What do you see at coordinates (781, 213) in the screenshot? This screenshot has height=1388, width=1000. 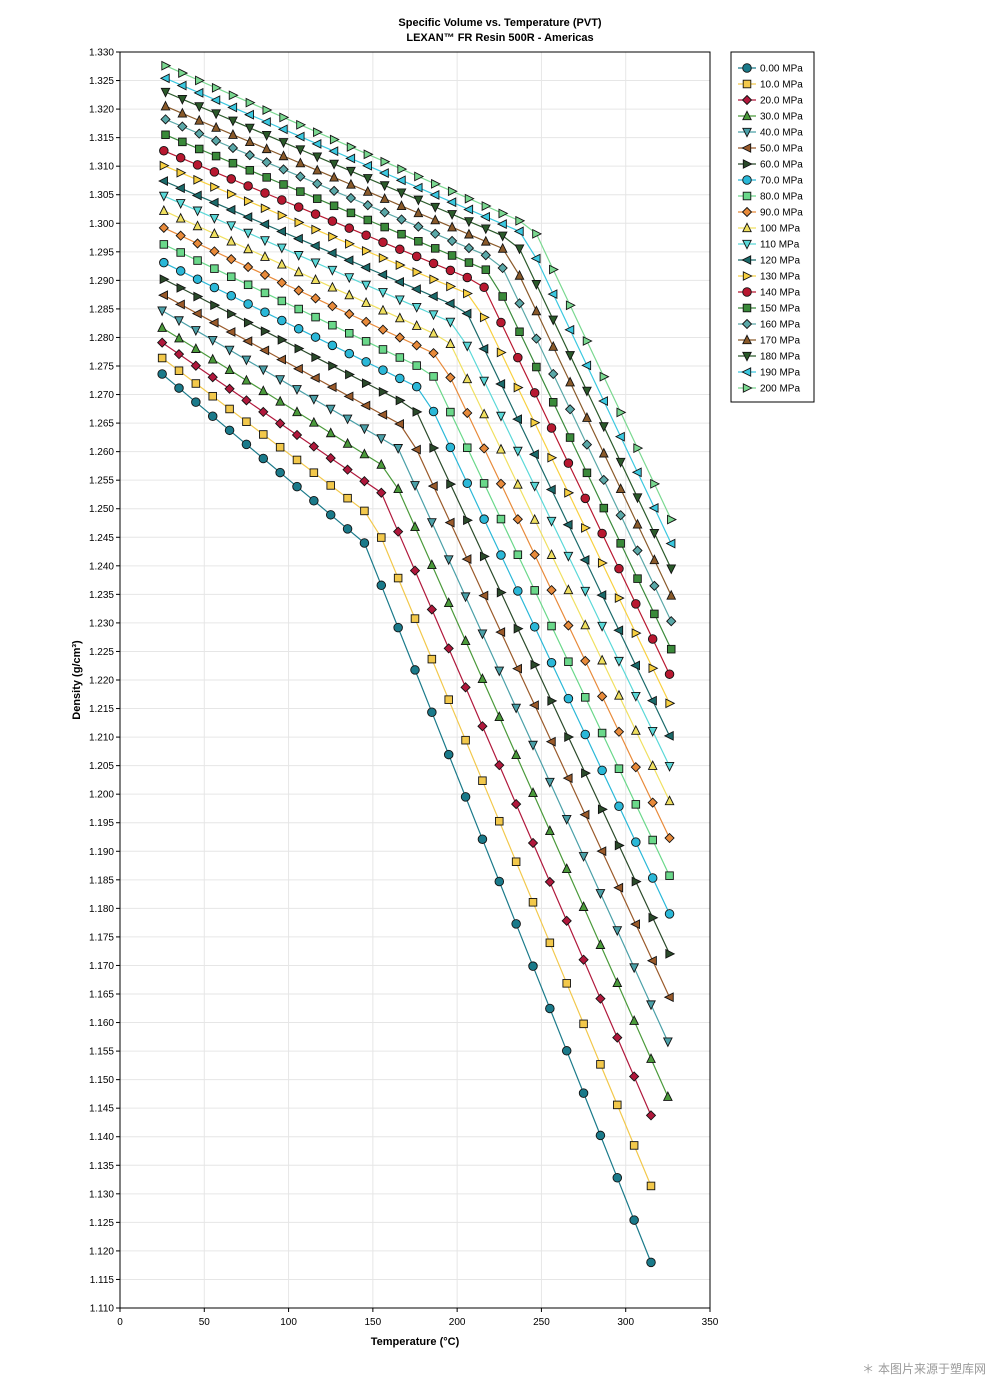 I see `legend-label: 90.0 MPa` at bounding box center [781, 213].